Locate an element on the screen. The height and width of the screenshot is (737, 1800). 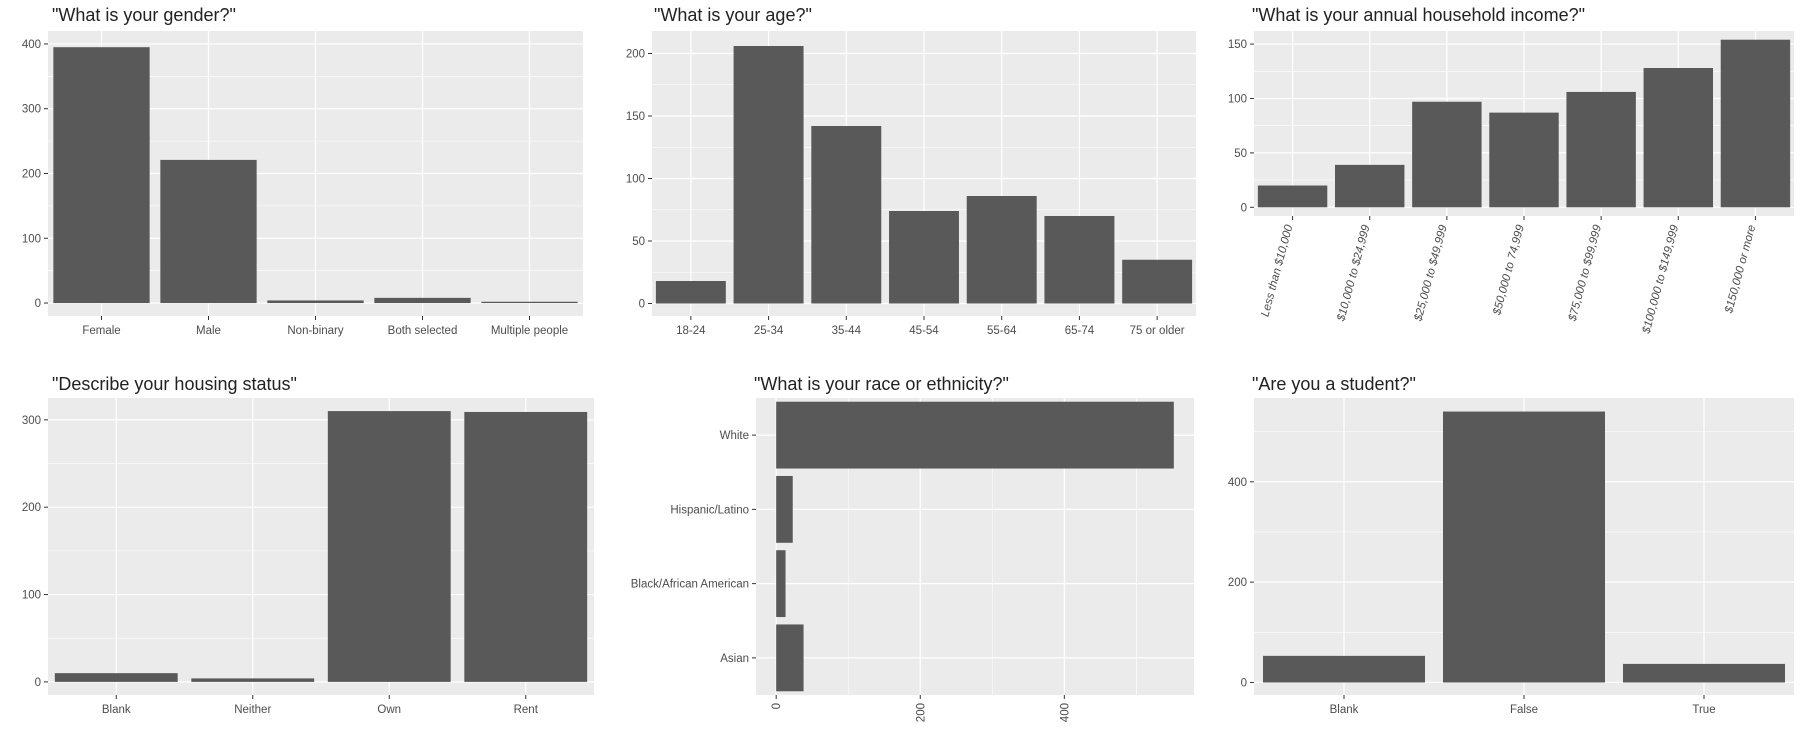
bar-true is located at coordinates (1704, 673).